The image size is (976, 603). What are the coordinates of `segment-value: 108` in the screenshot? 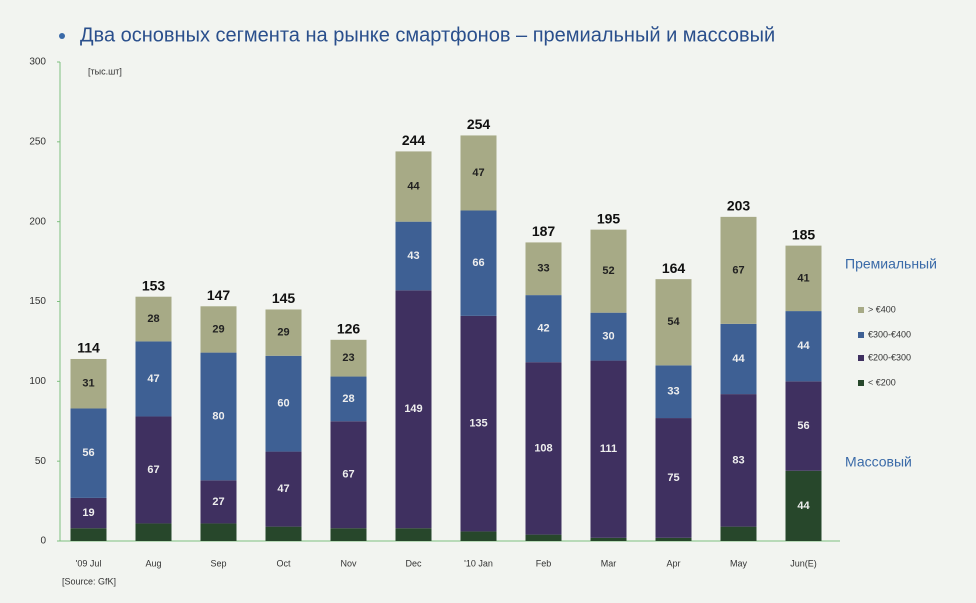 It's located at (543, 448).